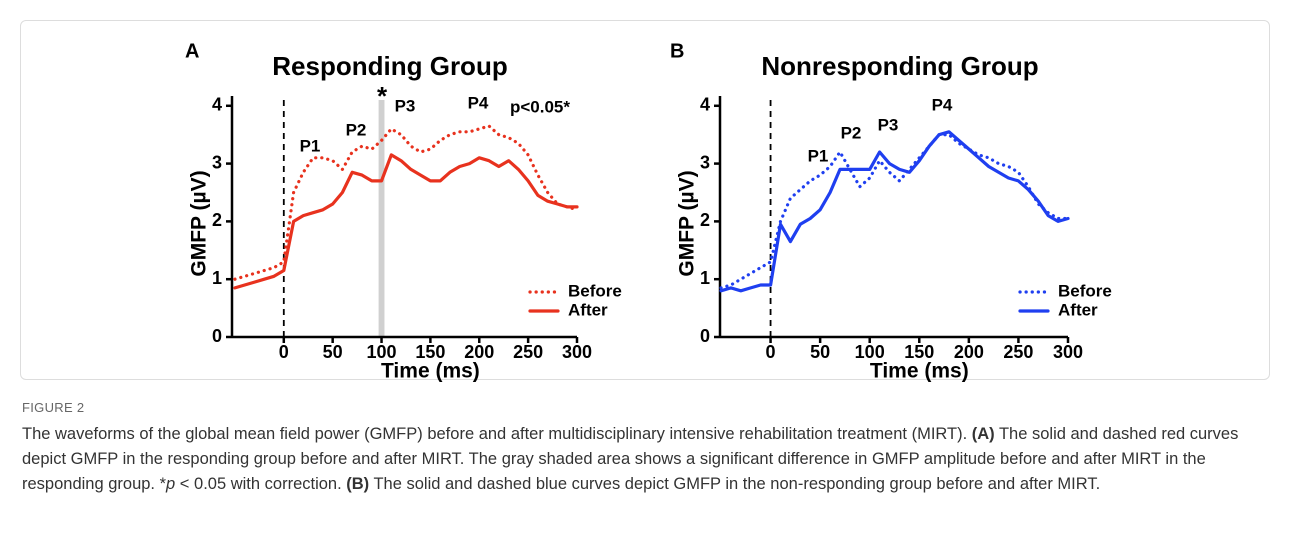 The width and height of the screenshot is (1290, 544). What do you see at coordinates (358, 484) in the screenshot?
I see `caption-text: (B)` at bounding box center [358, 484].